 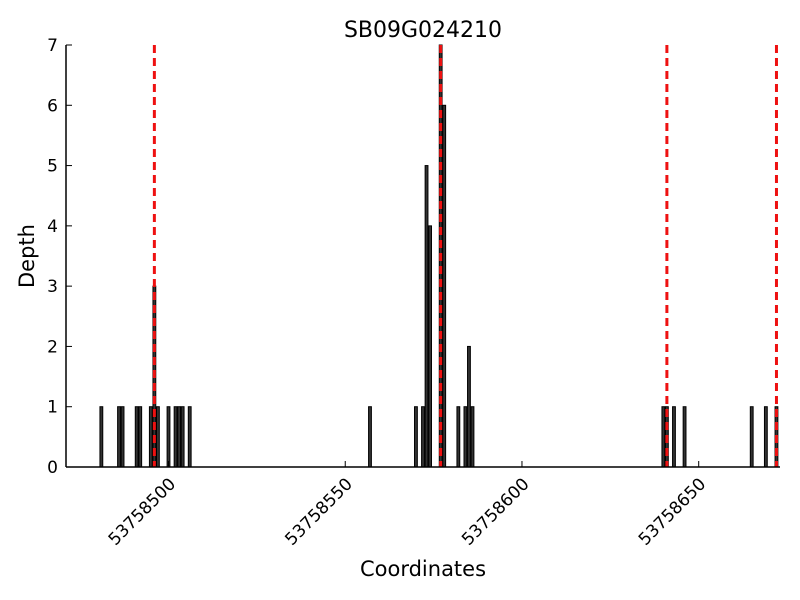 What do you see at coordinates (423, 569) in the screenshot?
I see `x-axis-label: Coordinates` at bounding box center [423, 569].